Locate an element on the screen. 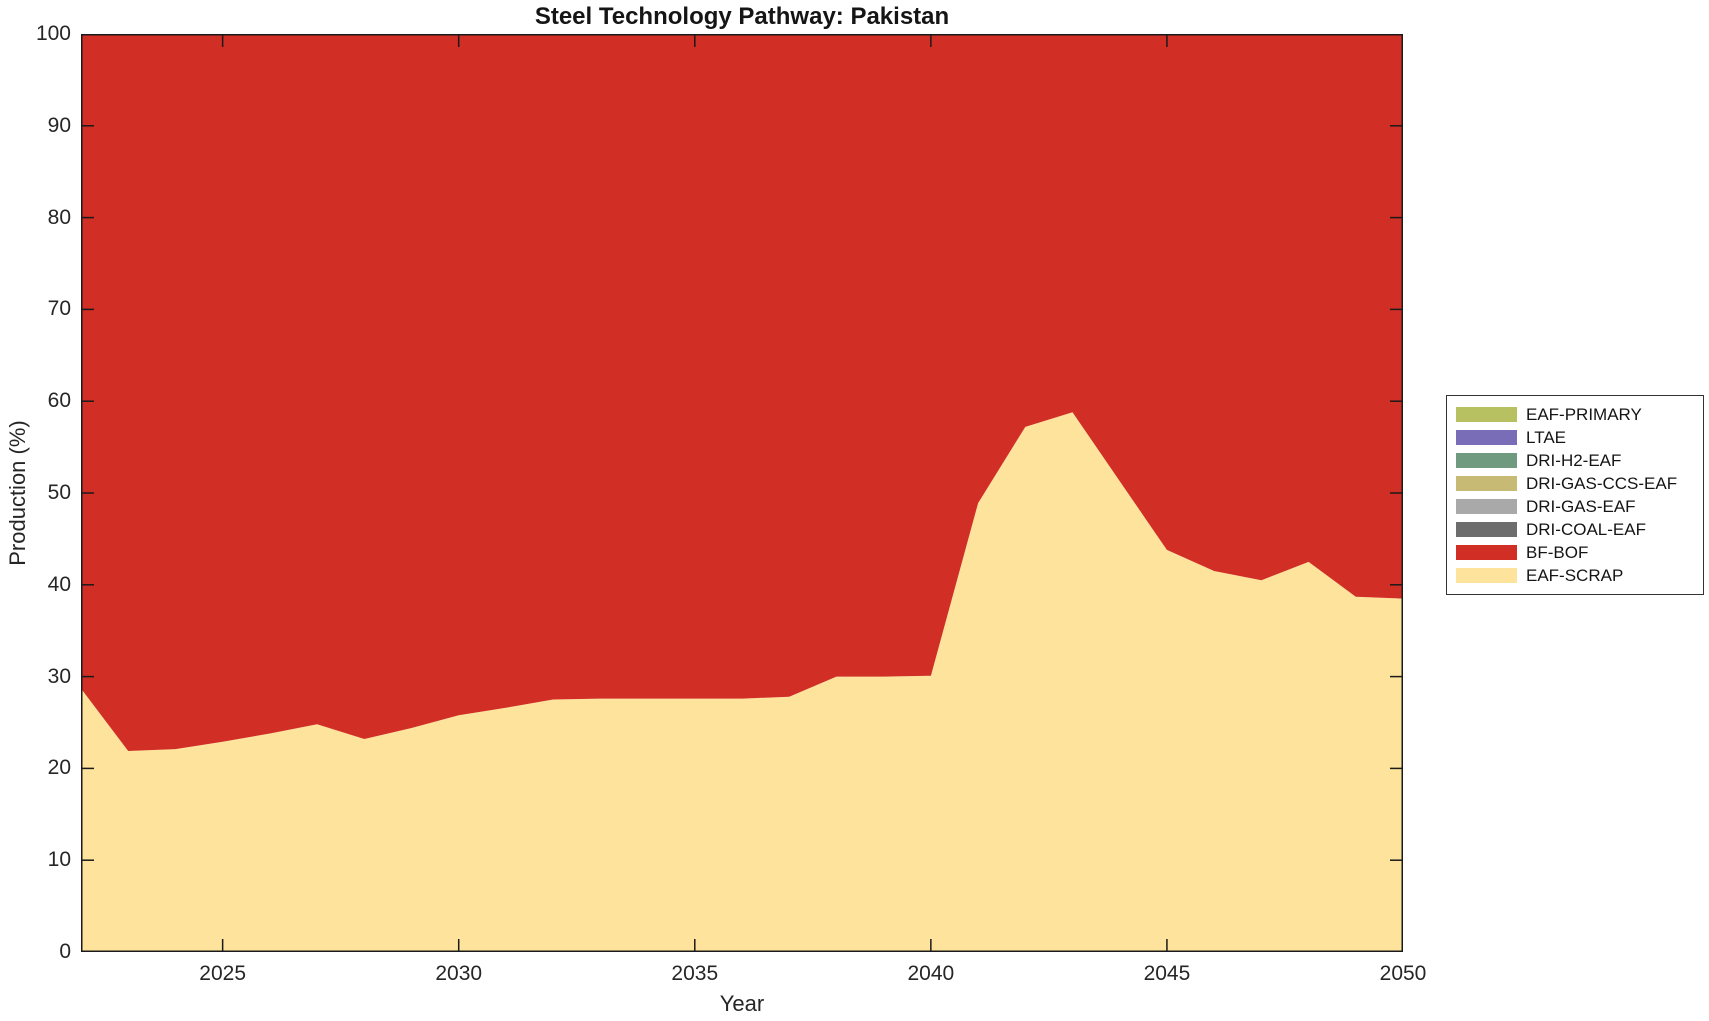 The height and width of the screenshot is (1021, 1709). y-tick-label: 30 is located at coordinates (59, 676).